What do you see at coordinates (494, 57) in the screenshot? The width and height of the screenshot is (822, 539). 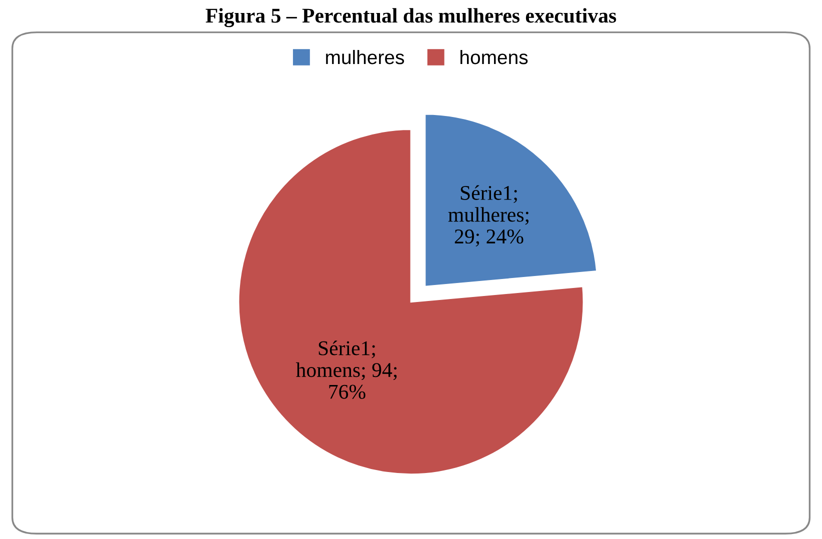 I see `legend-label: homens` at bounding box center [494, 57].